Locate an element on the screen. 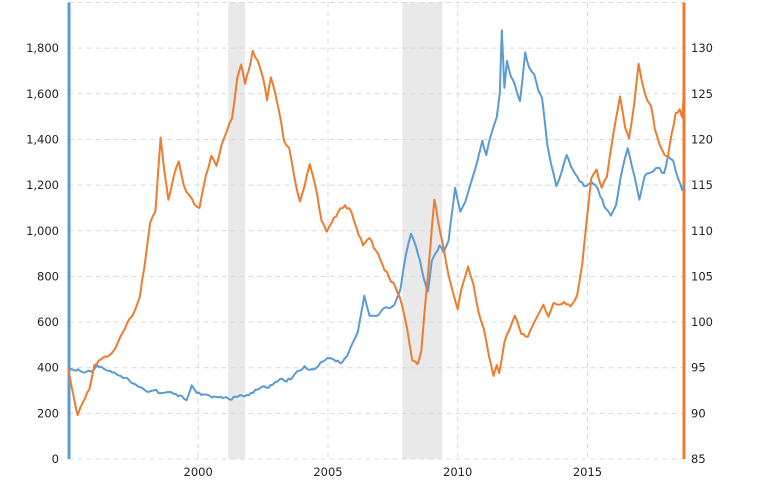  x-axis-tick-label: 2010 is located at coordinates (457, 472).